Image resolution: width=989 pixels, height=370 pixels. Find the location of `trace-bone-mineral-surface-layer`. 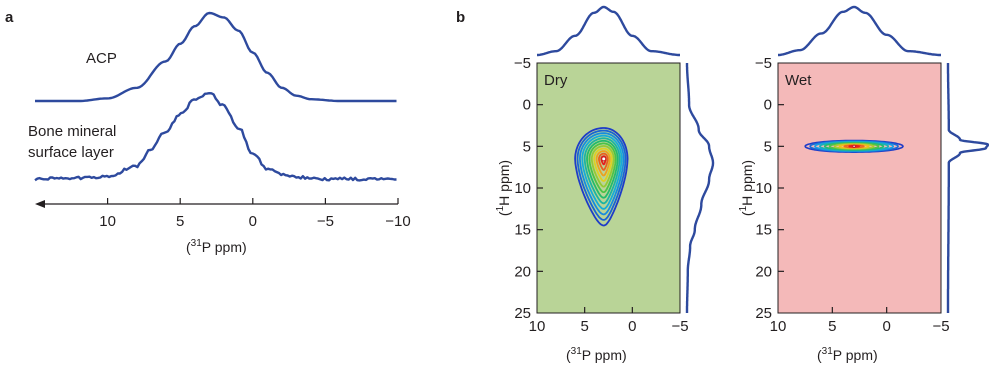

trace-bone-mineral-surface-layer is located at coordinates (215, 137).